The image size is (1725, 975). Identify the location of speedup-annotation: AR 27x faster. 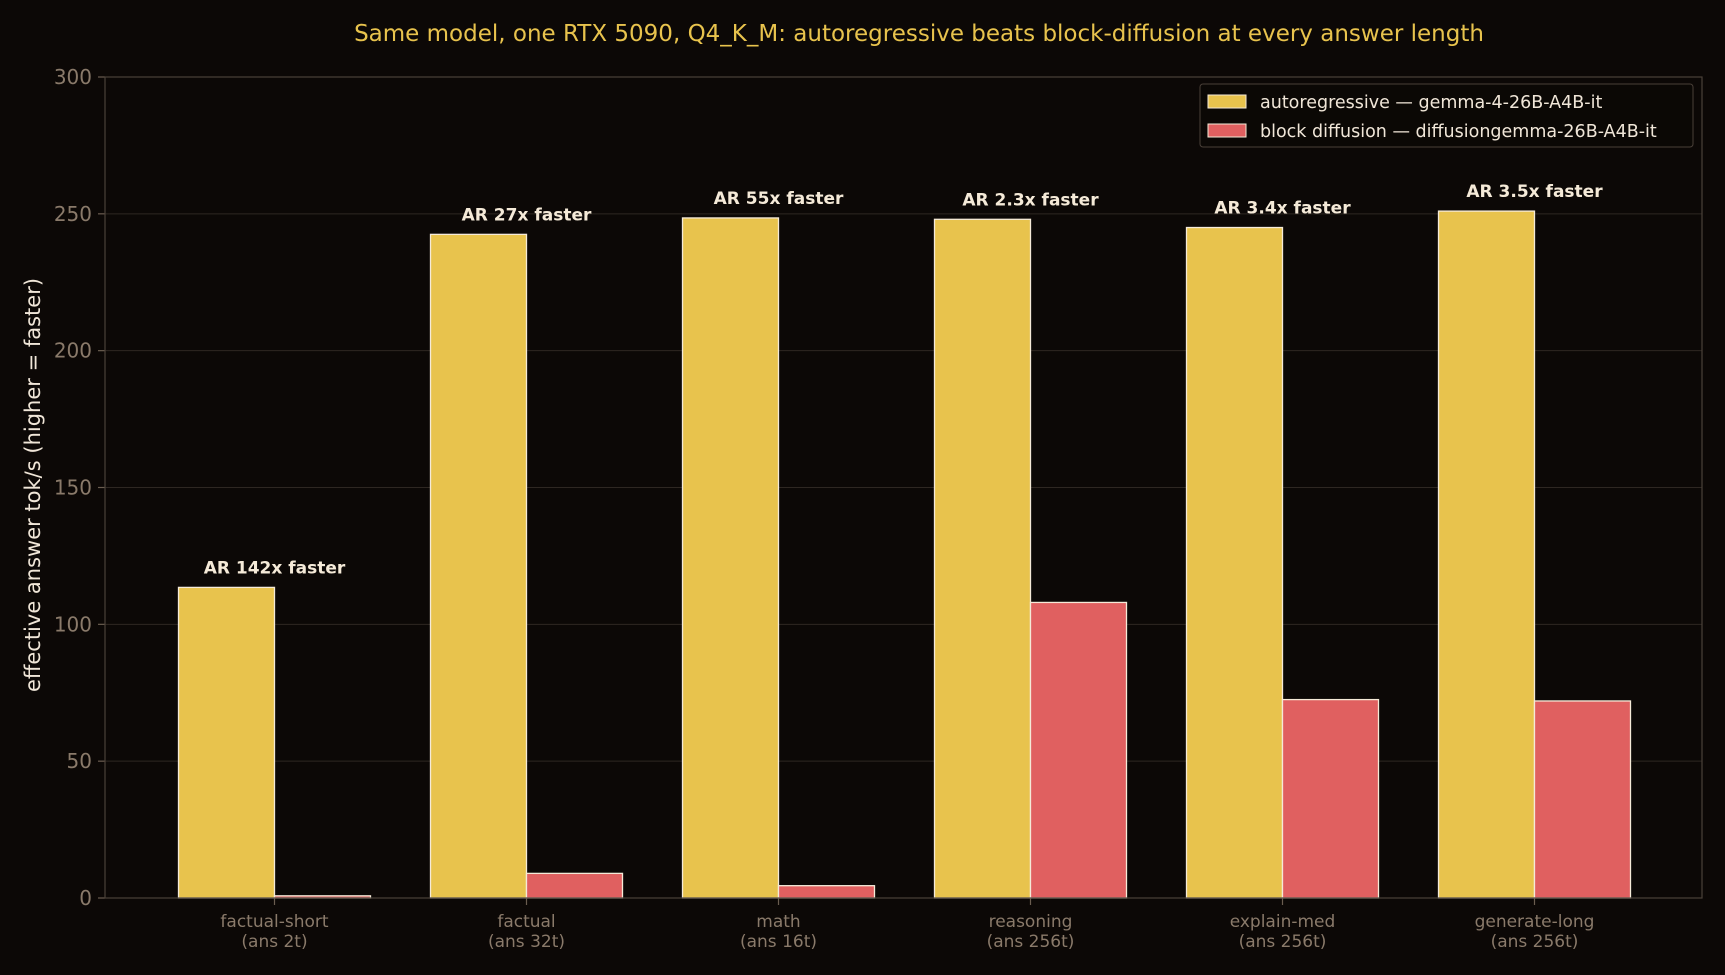
(527, 215).